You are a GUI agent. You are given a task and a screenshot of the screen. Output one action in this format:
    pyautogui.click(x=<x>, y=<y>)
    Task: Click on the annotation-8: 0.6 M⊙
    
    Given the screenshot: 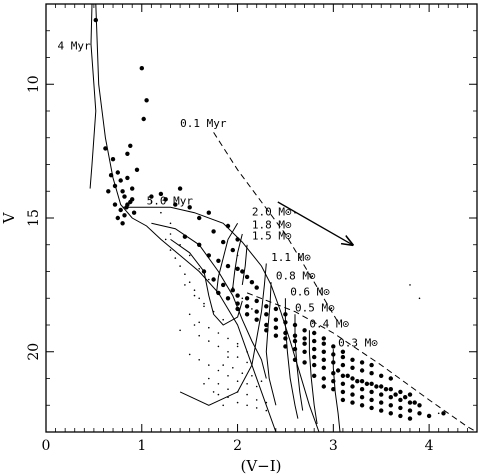 What is the action you would take?
    pyautogui.click(x=310, y=292)
    